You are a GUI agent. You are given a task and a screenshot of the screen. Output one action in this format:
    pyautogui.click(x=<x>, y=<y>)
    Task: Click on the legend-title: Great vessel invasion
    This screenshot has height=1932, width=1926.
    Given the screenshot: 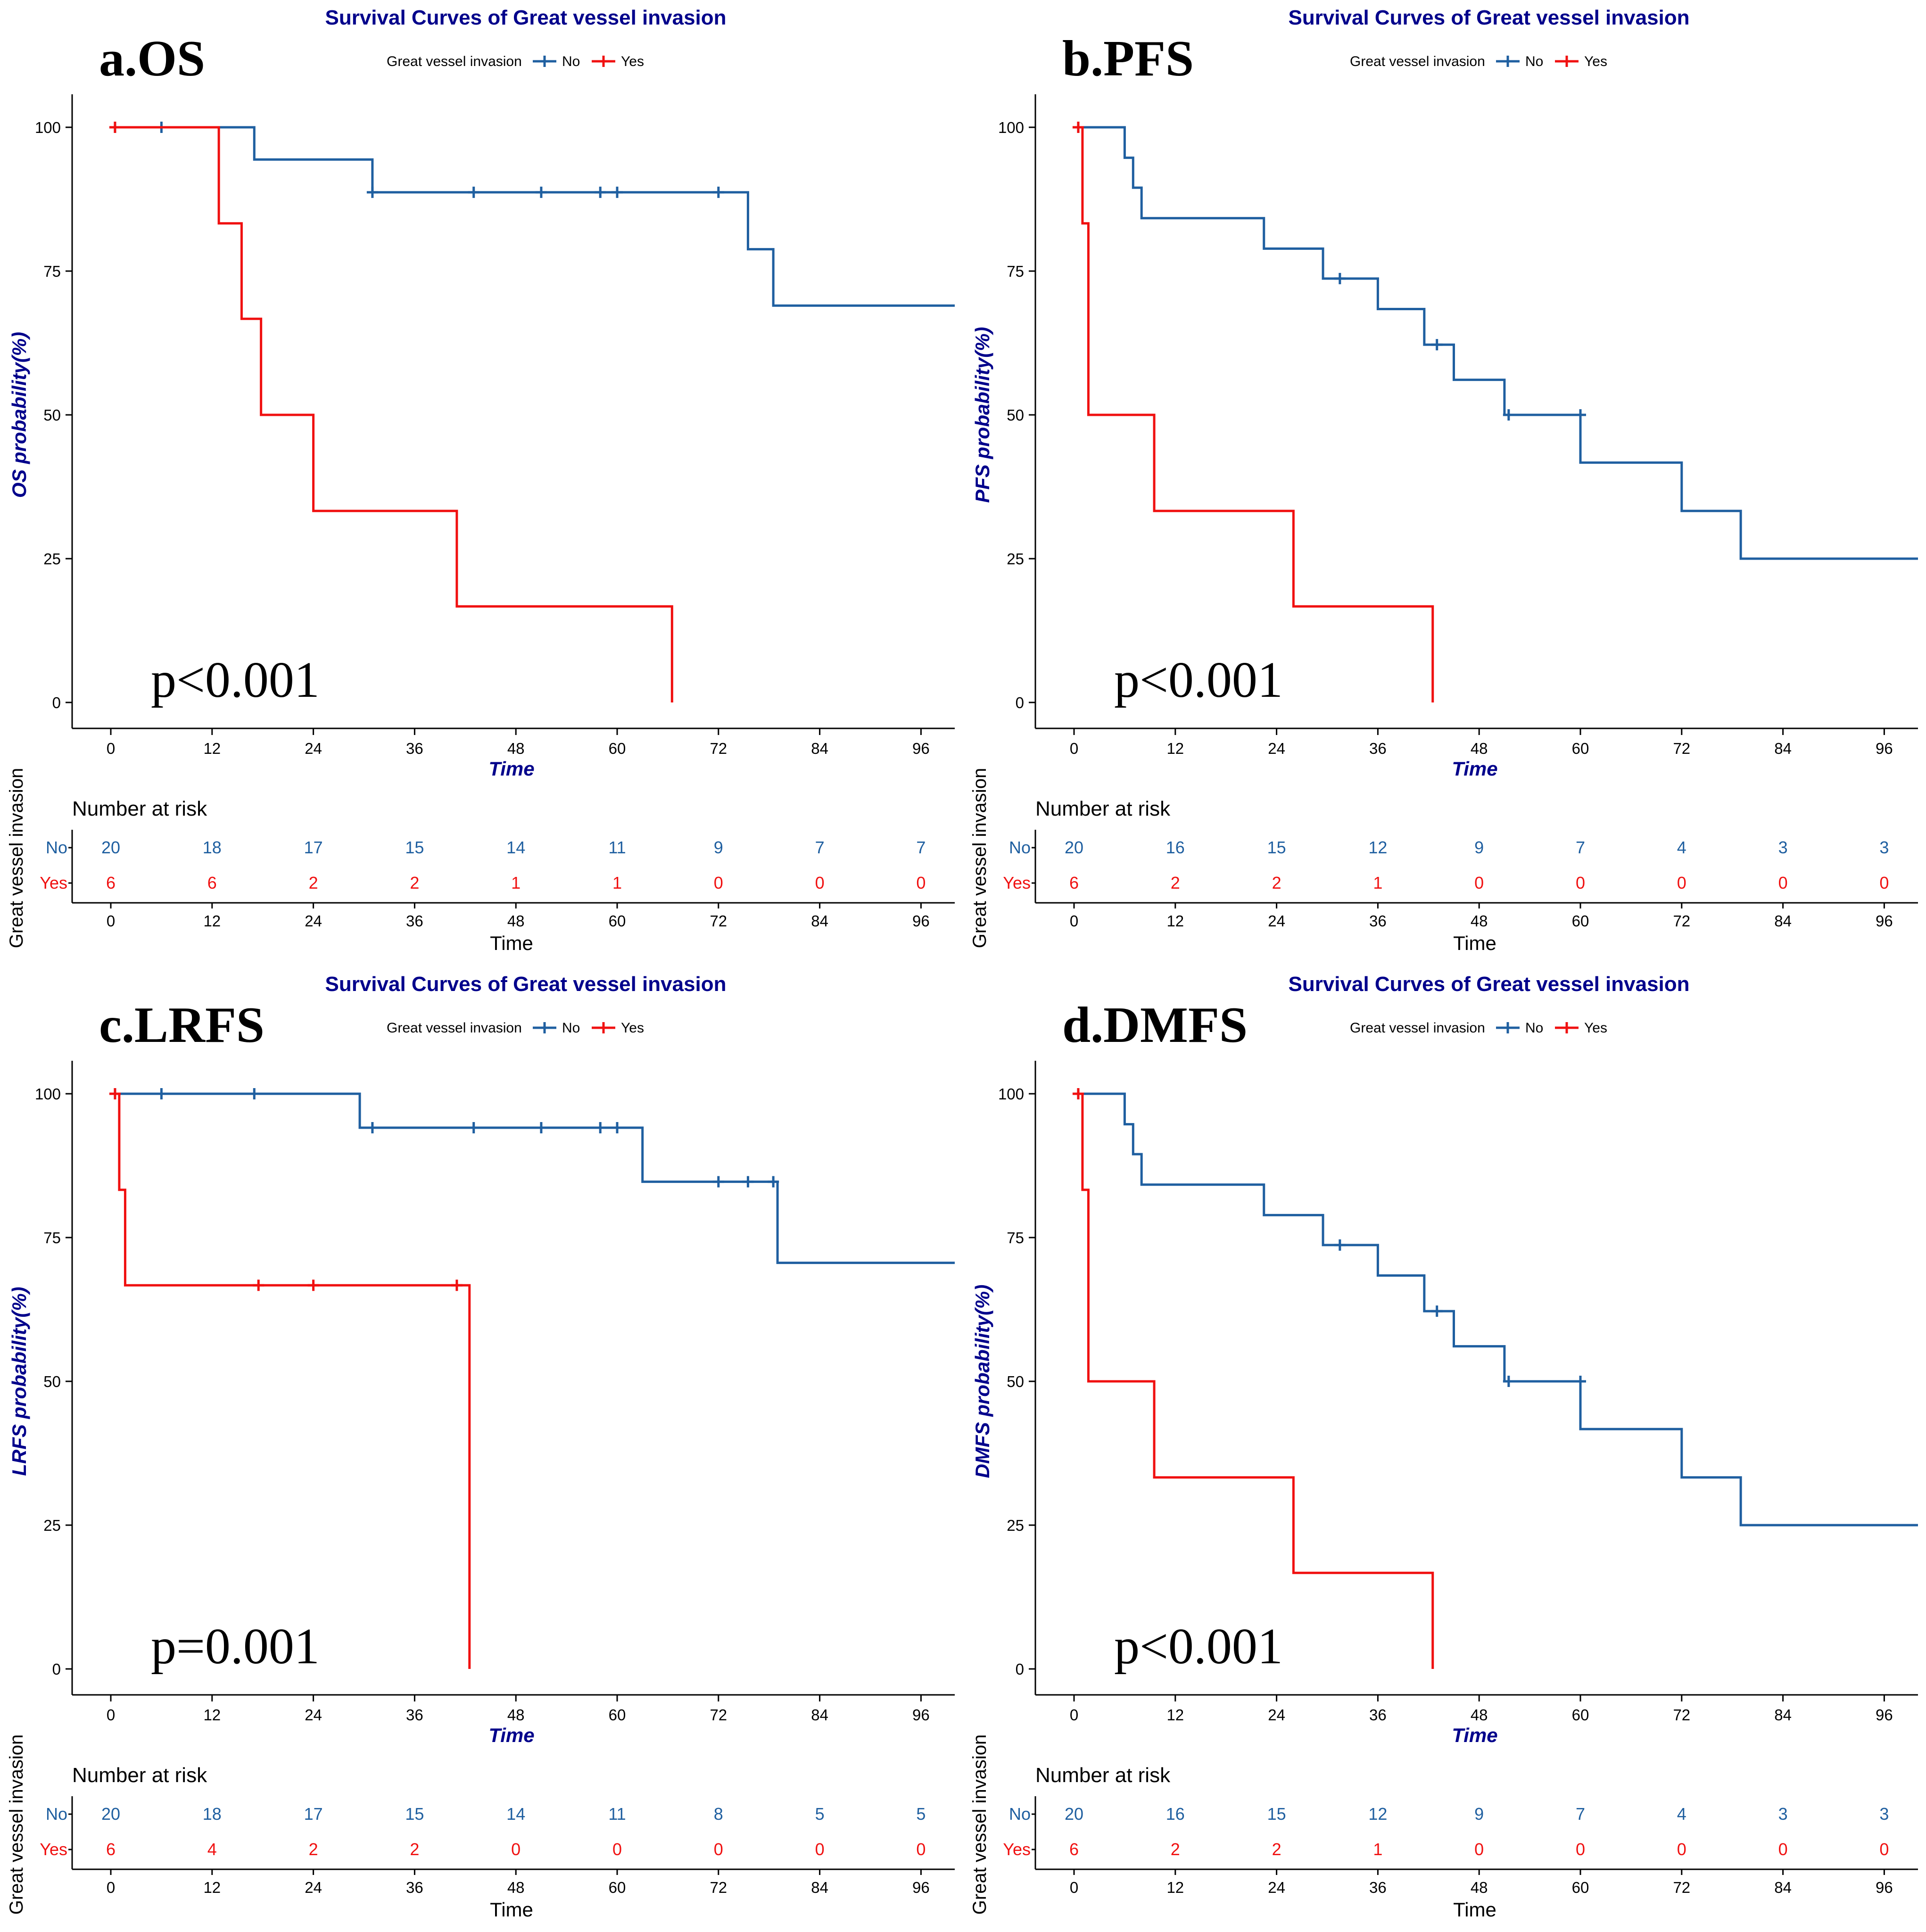 What is the action you would take?
    pyautogui.click(x=1418, y=1028)
    